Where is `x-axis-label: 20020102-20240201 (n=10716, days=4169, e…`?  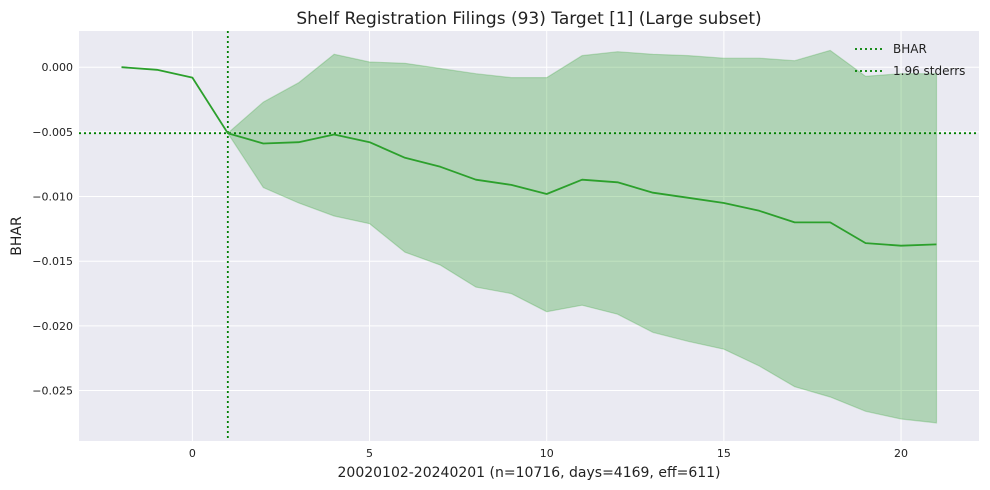
x-axis-label: 20020102-20240201 (n=10716, days=4169, e… is located at coordinates (529, 473).